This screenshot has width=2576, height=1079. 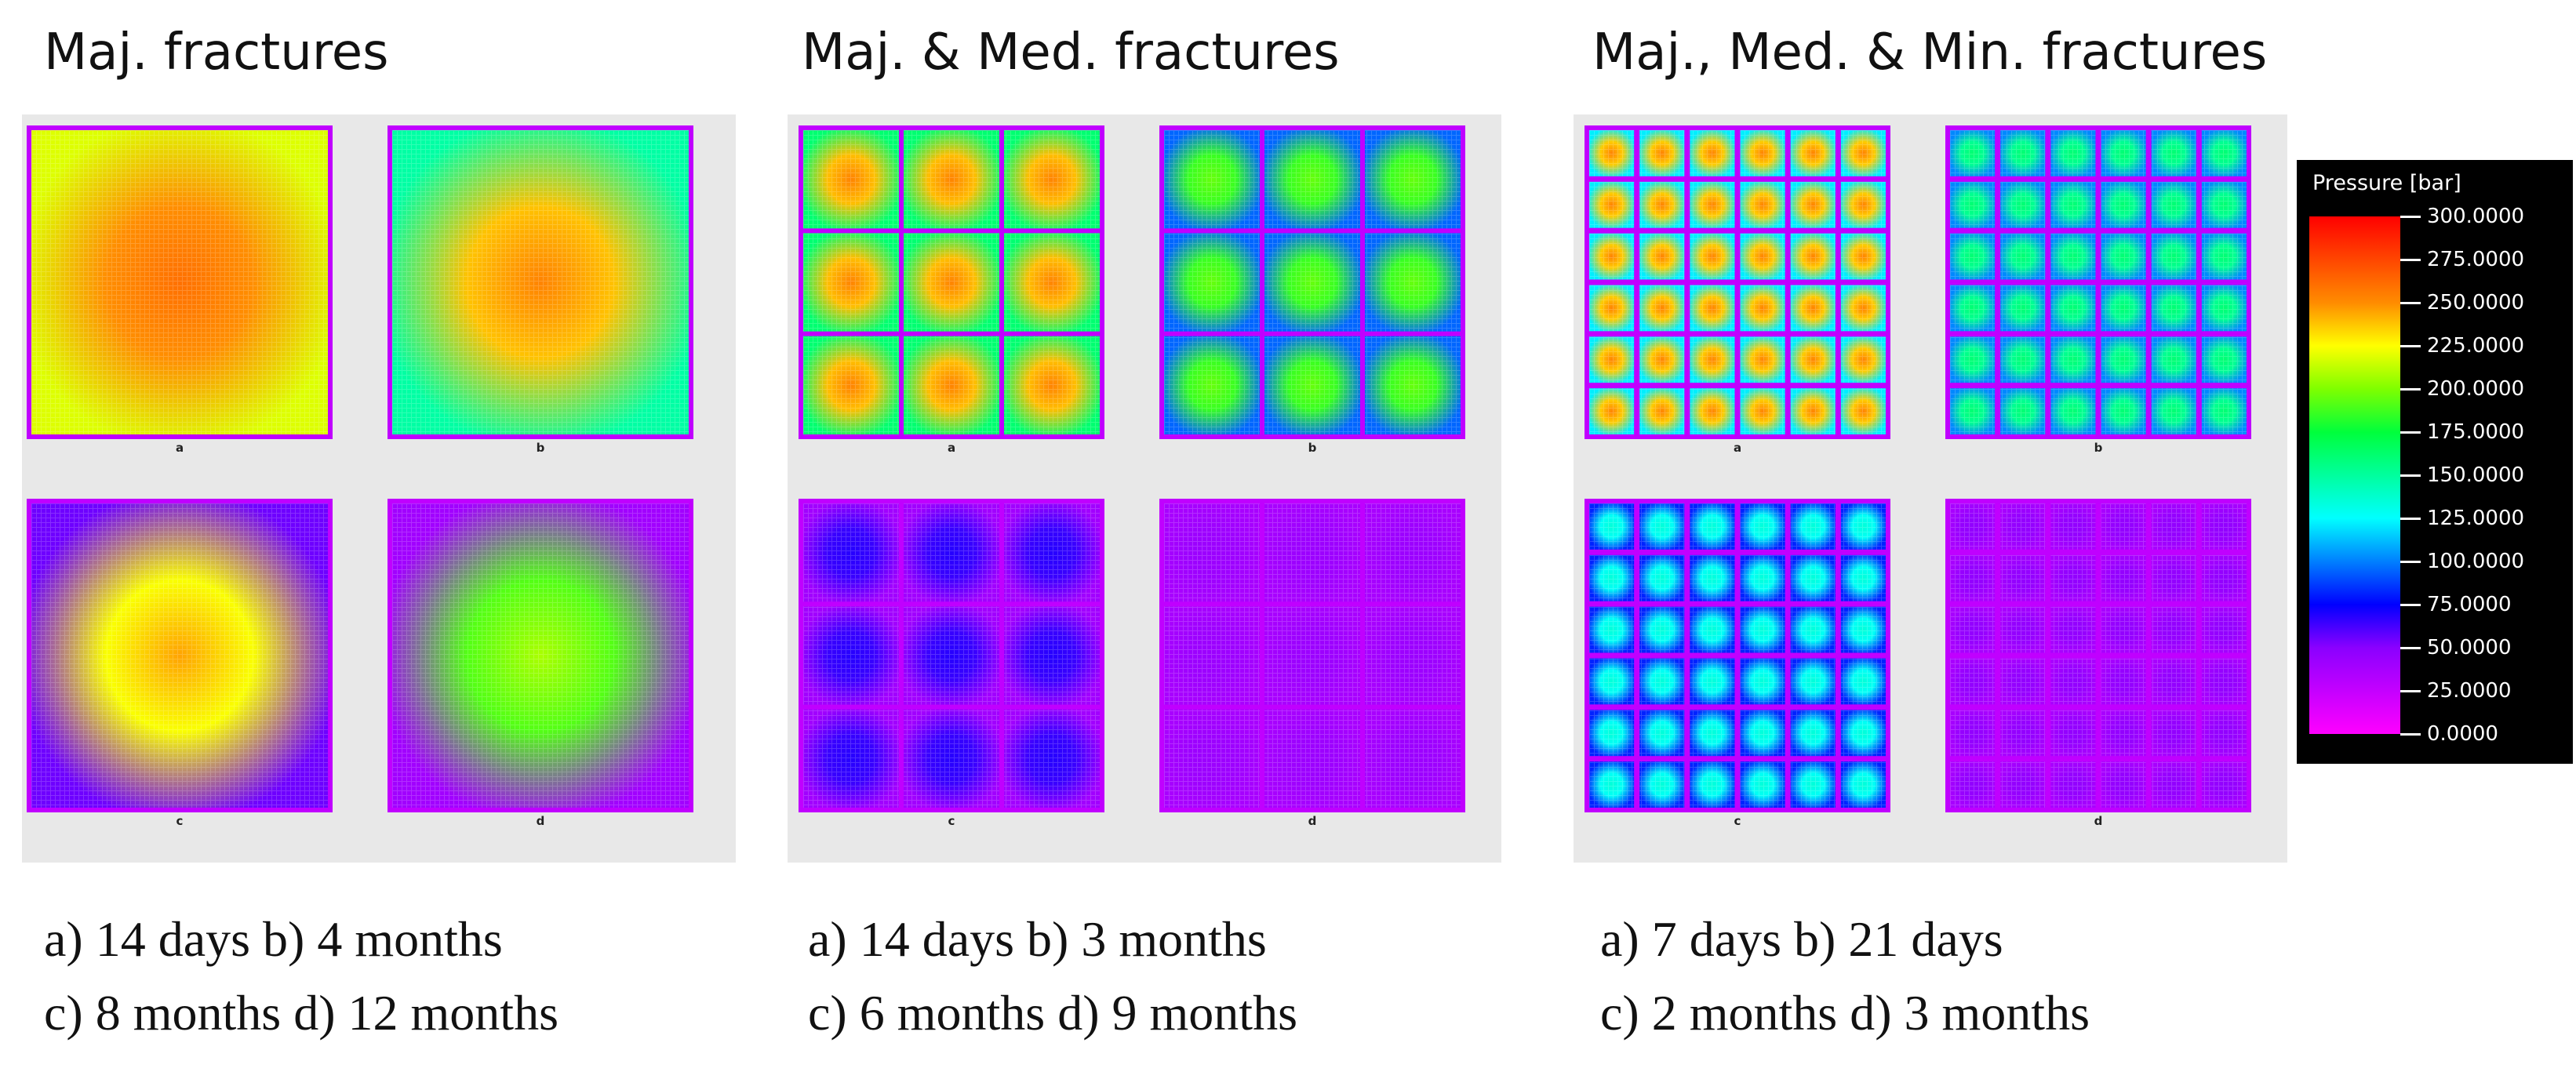 What do you see at coordinates (2469, 604) in the screenshot?
I see `legend-tick-label: 75.0000` at bounding box center [2469, 604].